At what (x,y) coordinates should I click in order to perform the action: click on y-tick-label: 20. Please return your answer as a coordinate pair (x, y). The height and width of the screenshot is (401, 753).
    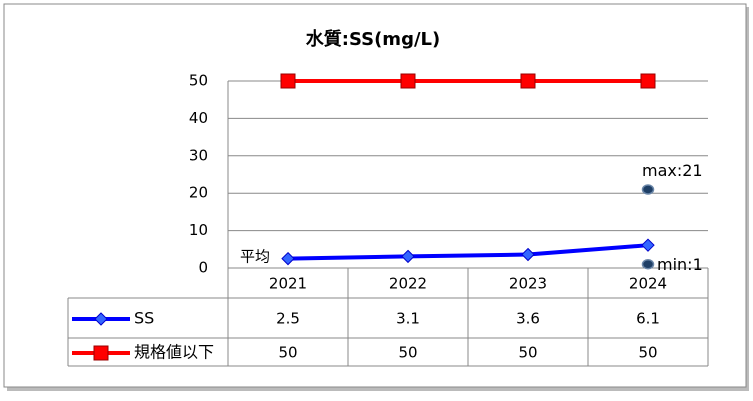
    Looking at the image, I should click on (198, 193).